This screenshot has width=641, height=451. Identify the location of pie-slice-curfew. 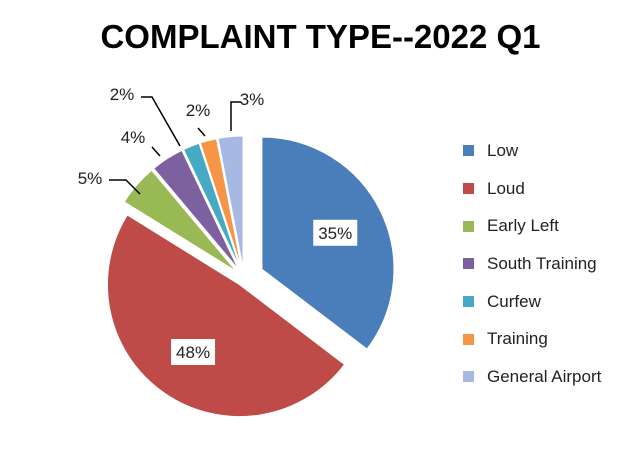
(211, 205).